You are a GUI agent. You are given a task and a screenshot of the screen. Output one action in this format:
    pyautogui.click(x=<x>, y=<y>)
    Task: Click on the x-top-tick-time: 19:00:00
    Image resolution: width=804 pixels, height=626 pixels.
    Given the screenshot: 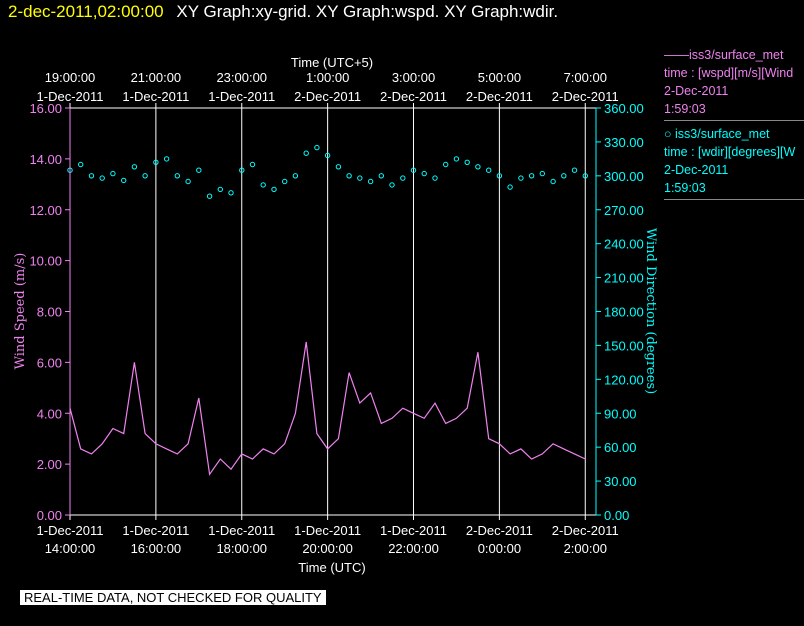 What is the action you would take?
    pyautogui.click(x=70, y=77)
    